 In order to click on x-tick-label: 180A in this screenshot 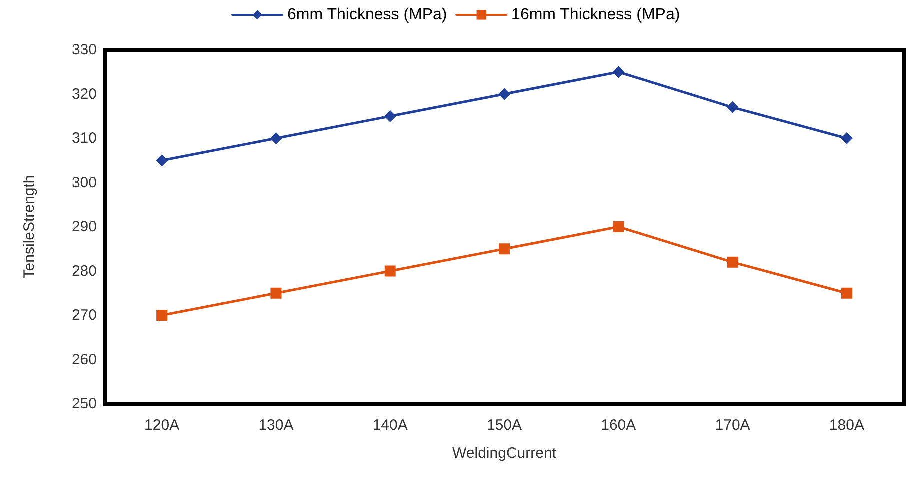, I will do `click(846, 425)`.